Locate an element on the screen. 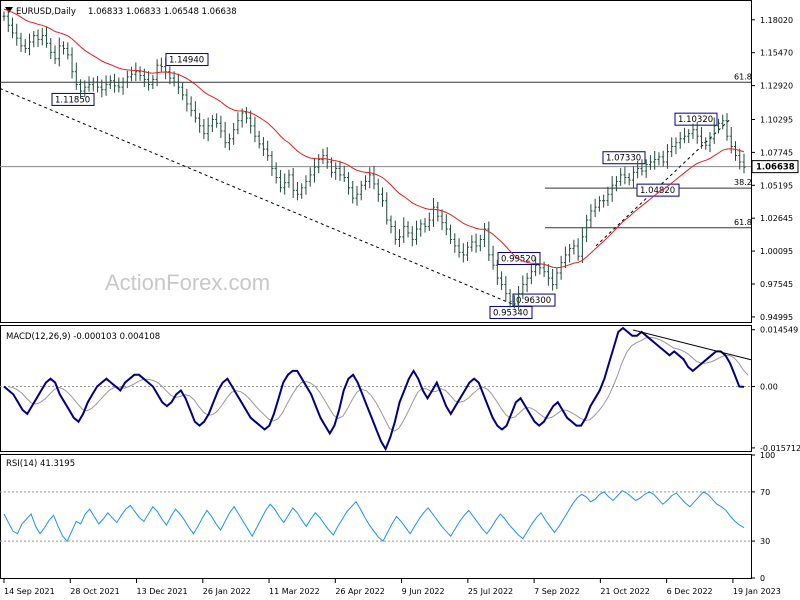 The height and width of the screenshot is (600, 800). last-price-tag is located at coordinates (775, 167).